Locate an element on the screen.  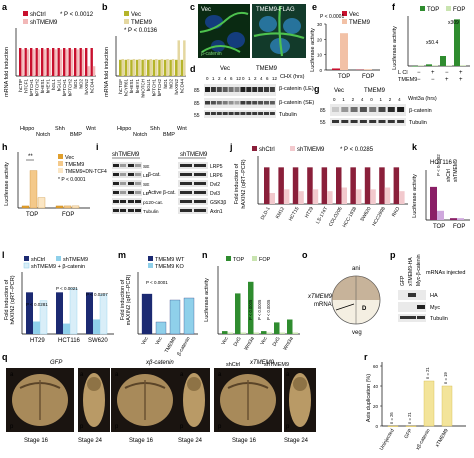
embryo-head is located at coordinates (194, 384).